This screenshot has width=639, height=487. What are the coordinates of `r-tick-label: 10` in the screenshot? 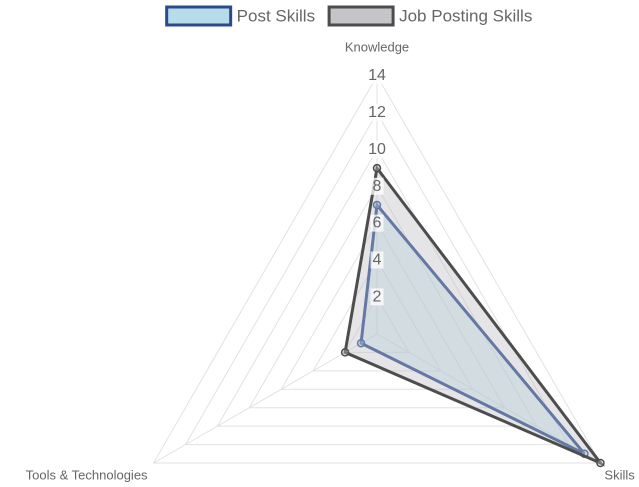 It's located at (377, 149).